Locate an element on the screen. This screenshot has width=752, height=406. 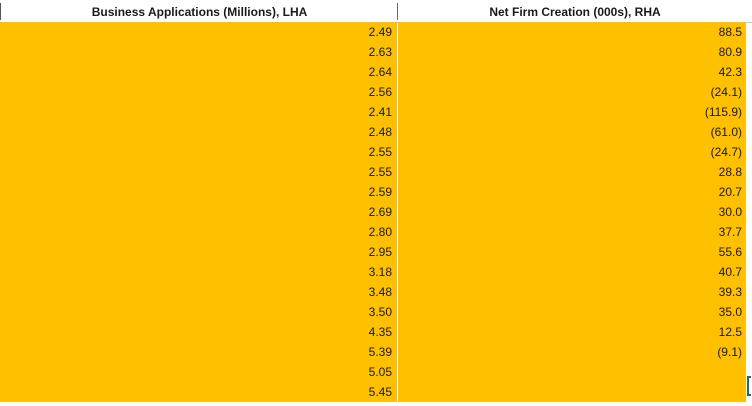
business-applications-cell: 2.56 is located at coordinates (380, 92).